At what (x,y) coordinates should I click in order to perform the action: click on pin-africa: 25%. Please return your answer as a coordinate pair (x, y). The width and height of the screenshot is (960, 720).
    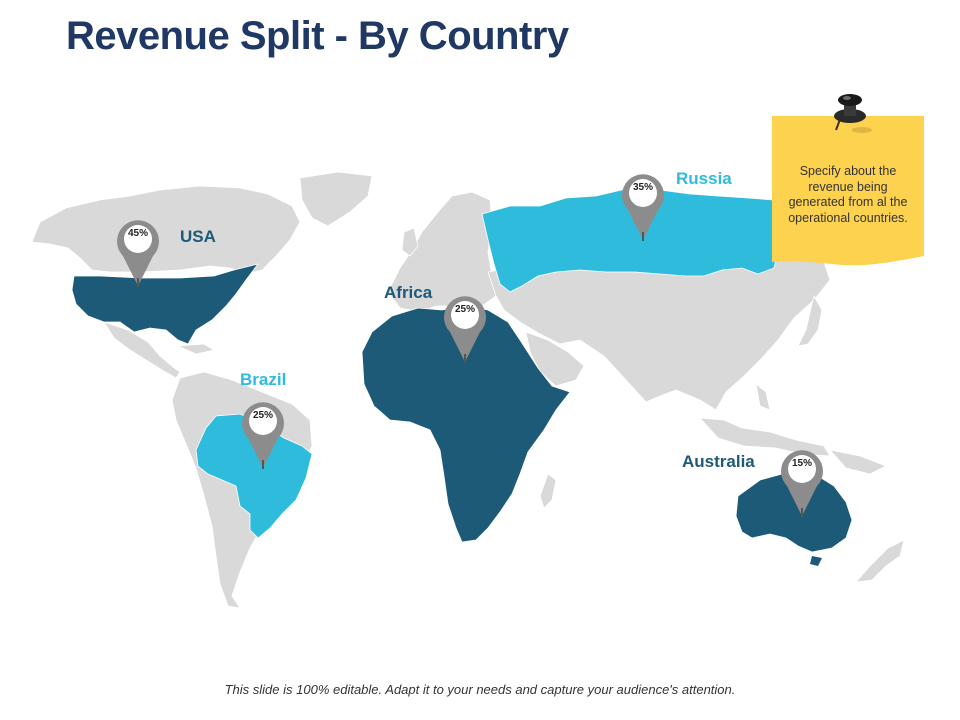
    Looking at the image, I should click on (465, 329).